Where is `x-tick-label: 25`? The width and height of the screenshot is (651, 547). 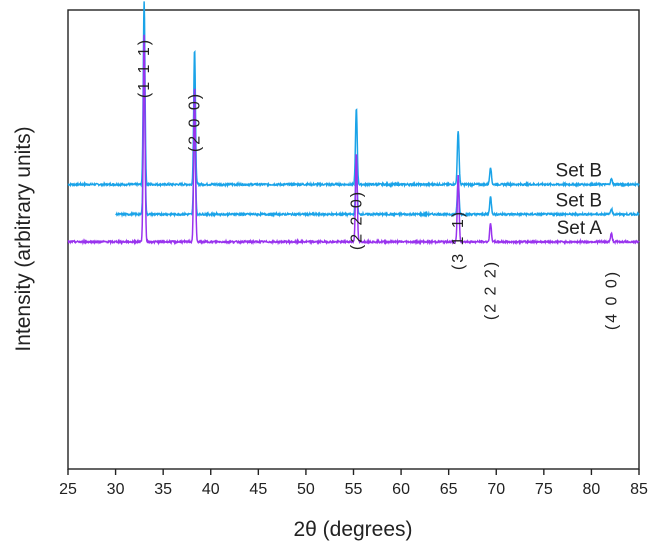 x-tick-label: 25 is located at coordinates (68, 489).